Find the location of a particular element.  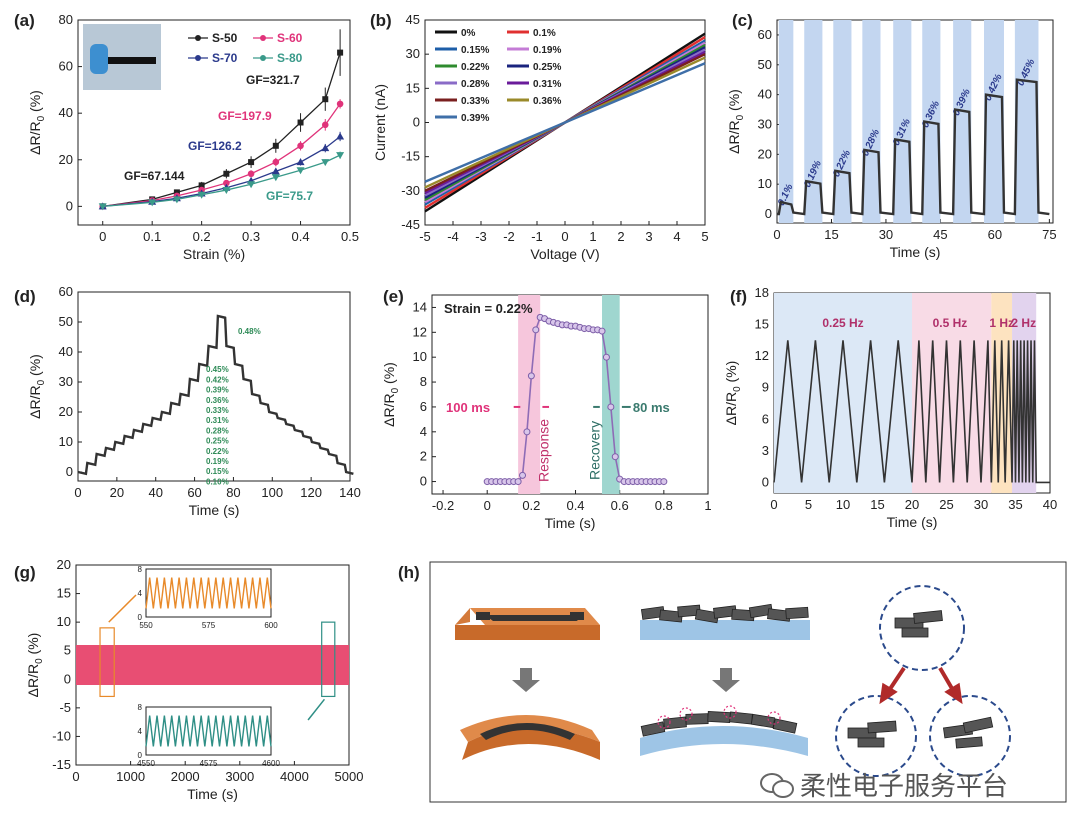

wechat-icon is located at coordinates (777, 784).